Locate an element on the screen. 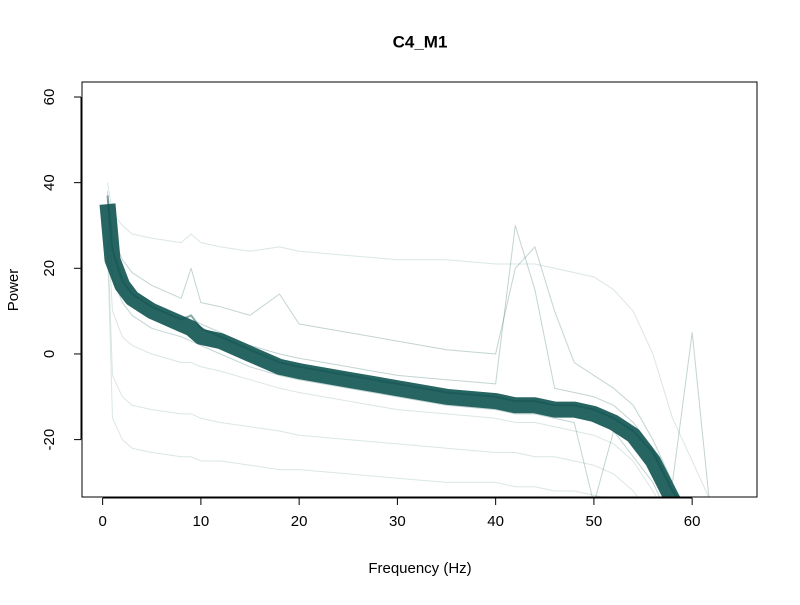  y-tick-label: 60 is located at coordinates (49, 97).